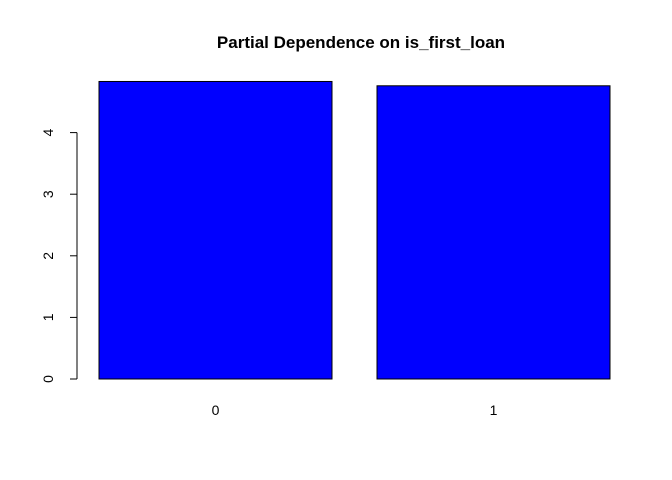 This screenshot has width=672, height=480. What do you see at coordinates (48, 132) in the screenshot?
I see `y-tick-label: 4` at bounding box center [48, 132].